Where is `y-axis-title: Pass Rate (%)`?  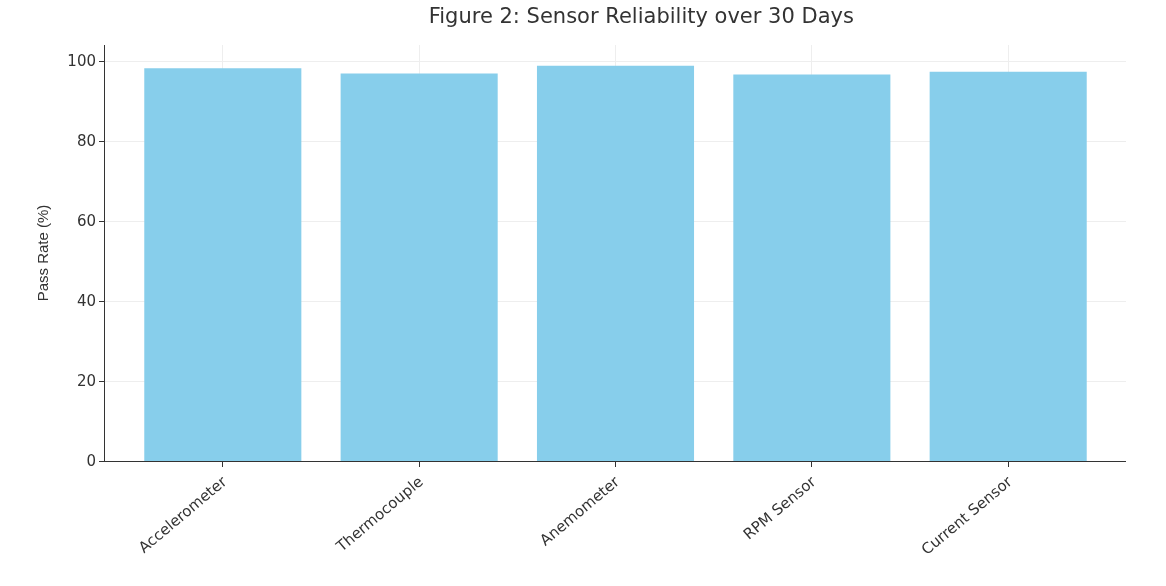 y-axis-title: Pass Rate (%) is located at coordinates (42, 253).